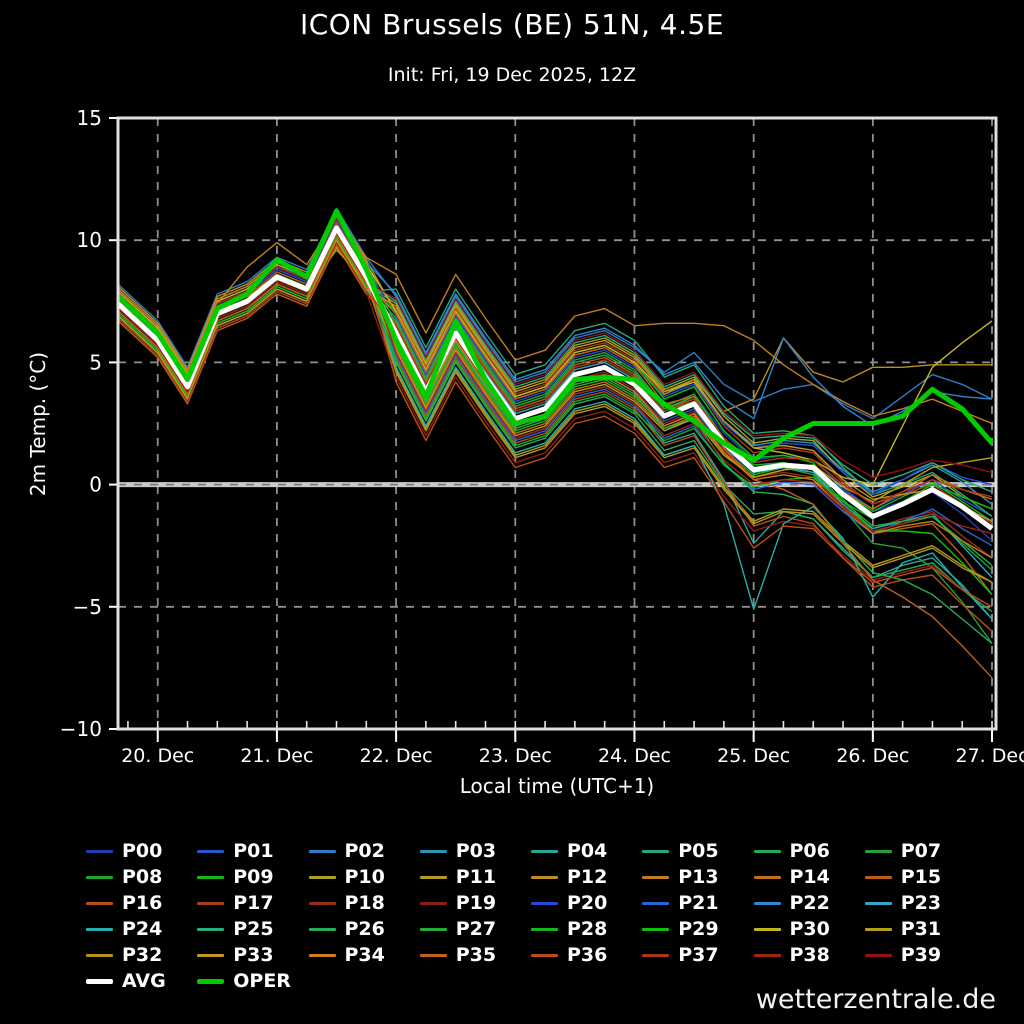 The height and width of the screenshot is (1024, 1024). What do you see at coordinates (512, 24) in the screenshot?
I see `page-title: ICON Brussels (BE) 51N, 4.5E` at bounding box center [512, 24].